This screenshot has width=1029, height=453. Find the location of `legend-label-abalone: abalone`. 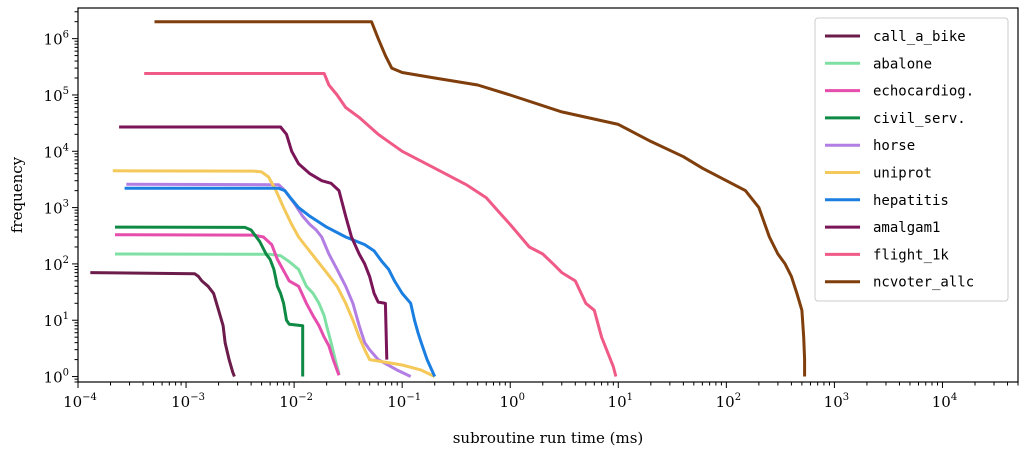

legend-label-abalone: abalone is located at coordinates (902, 64).